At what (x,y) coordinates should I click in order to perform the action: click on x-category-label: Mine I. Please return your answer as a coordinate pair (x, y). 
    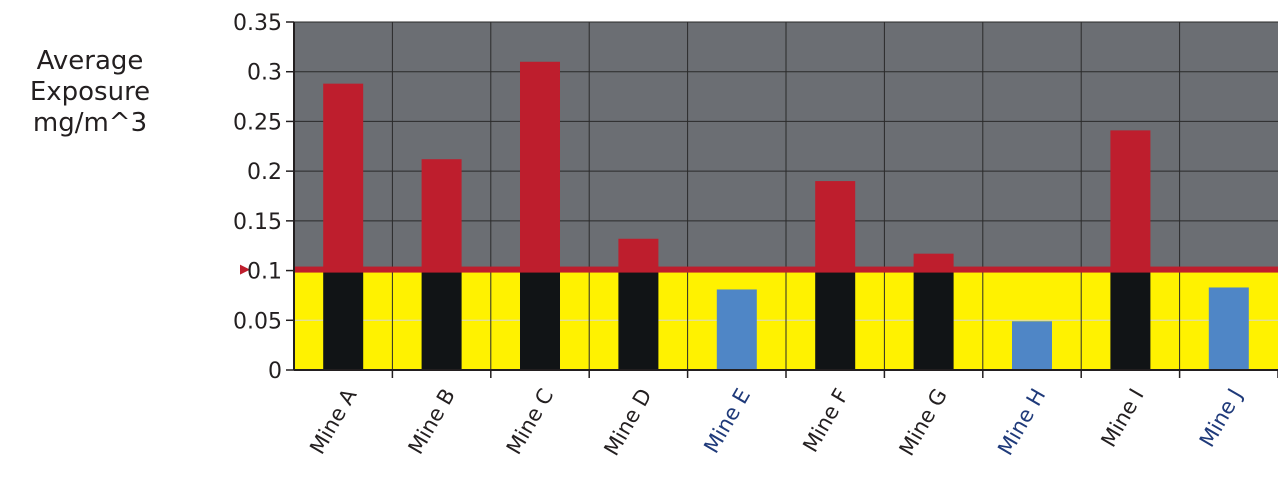
    Looking at the image, I should click on (1122, 418).